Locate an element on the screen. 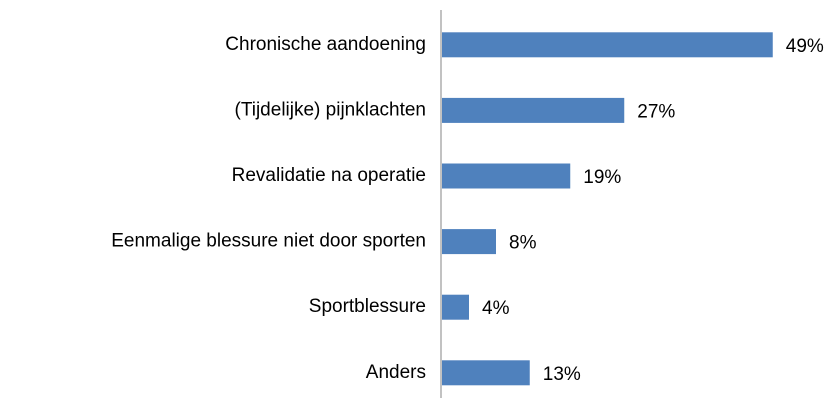 This screenshot has width=834, height=401. value-label: 27% is located at coordinates (656, 111).